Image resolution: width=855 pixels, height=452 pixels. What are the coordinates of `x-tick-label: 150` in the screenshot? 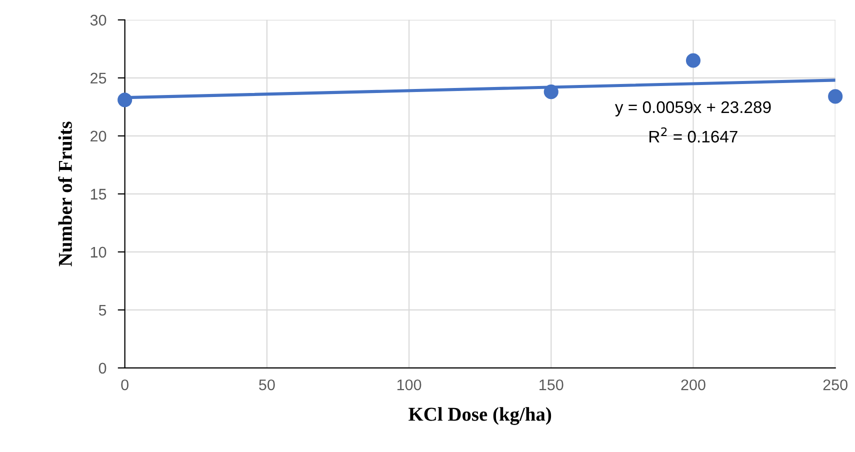 It's located at (552, 384).